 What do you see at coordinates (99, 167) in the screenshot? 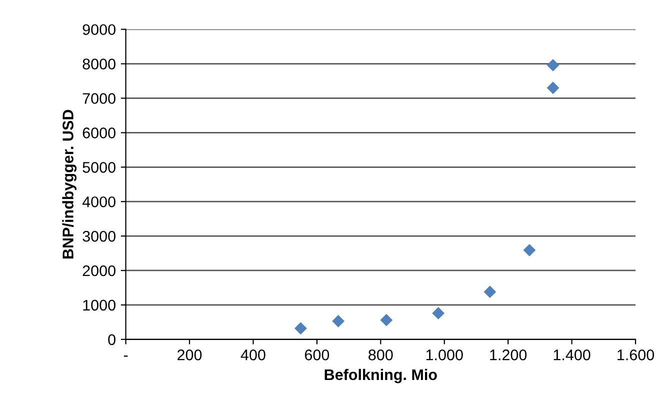
I see `y-tick-label: 5000` at bounding box center [99, 167].